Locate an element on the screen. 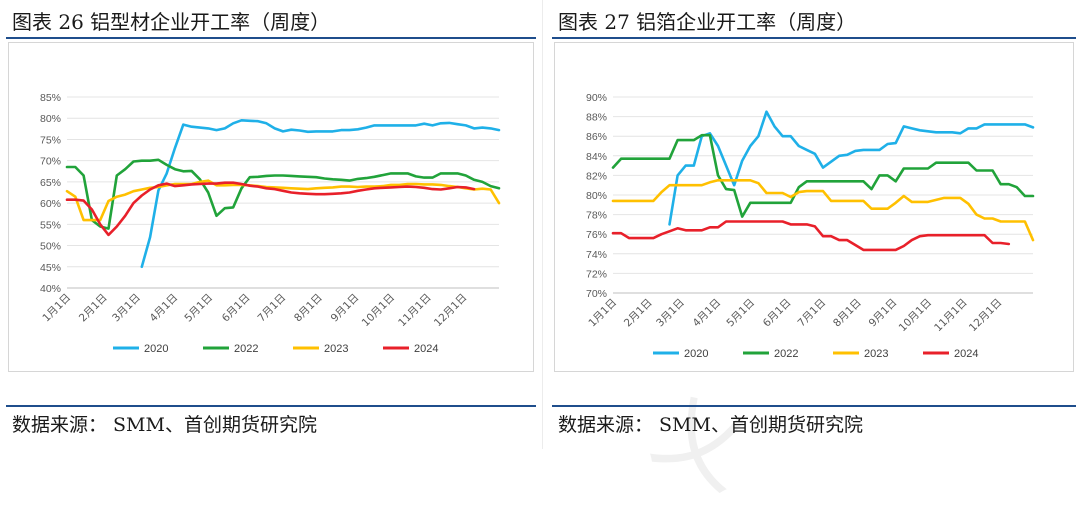 The width and height of the screenshot is (1080, 513). chart-title: 图表 27 铝箔企业开工率（周度） is located at coordinates (707, 22).